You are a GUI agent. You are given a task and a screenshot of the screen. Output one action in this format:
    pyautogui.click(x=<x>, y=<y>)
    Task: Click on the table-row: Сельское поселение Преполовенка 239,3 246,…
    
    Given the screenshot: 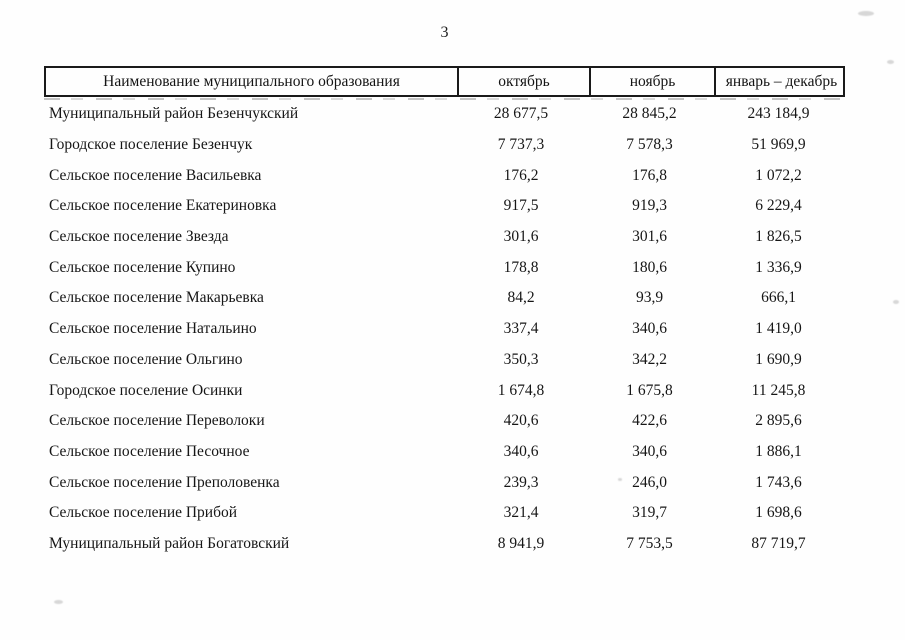 What is the action you would take?
    pyautogui.click(x=444, y=482)
    